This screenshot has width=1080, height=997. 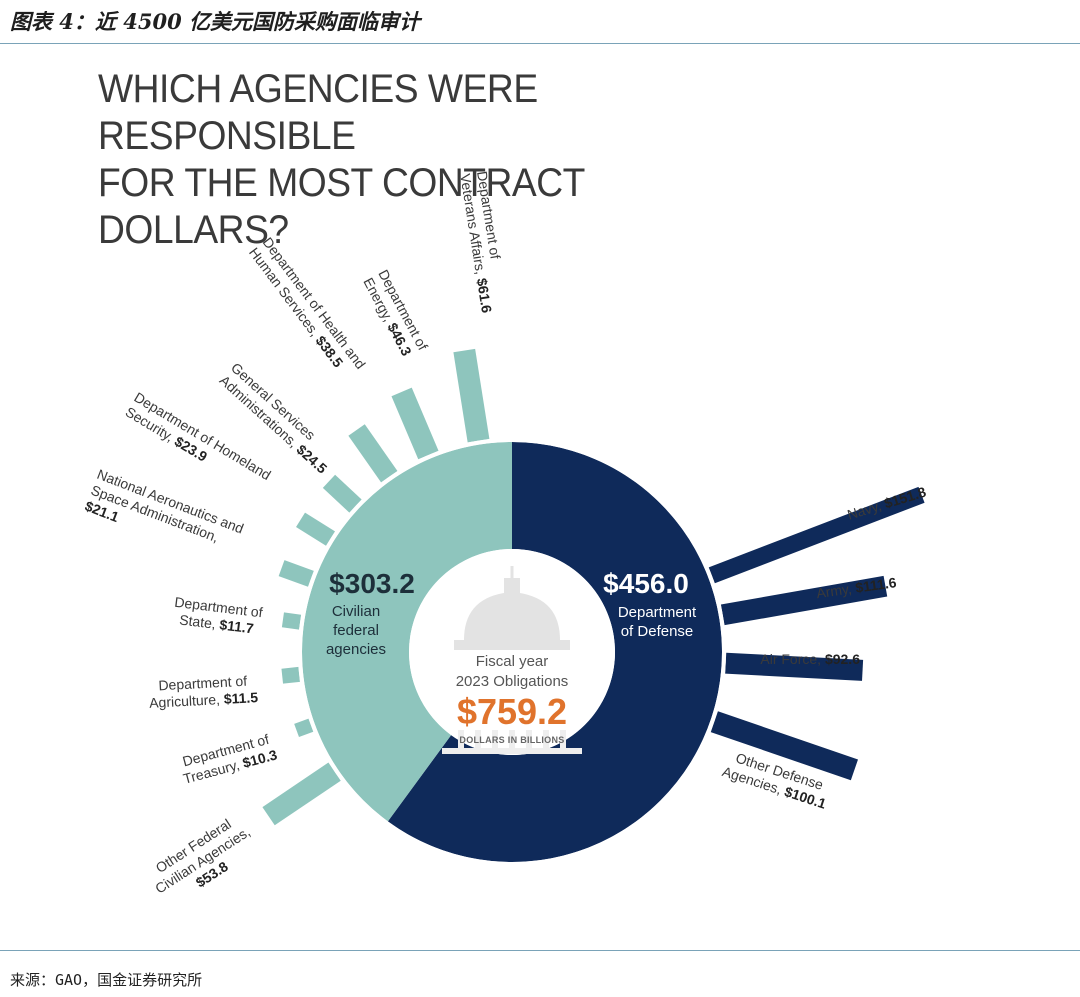 I want to click on donut-segment-defense, so click(x=555, y=652).